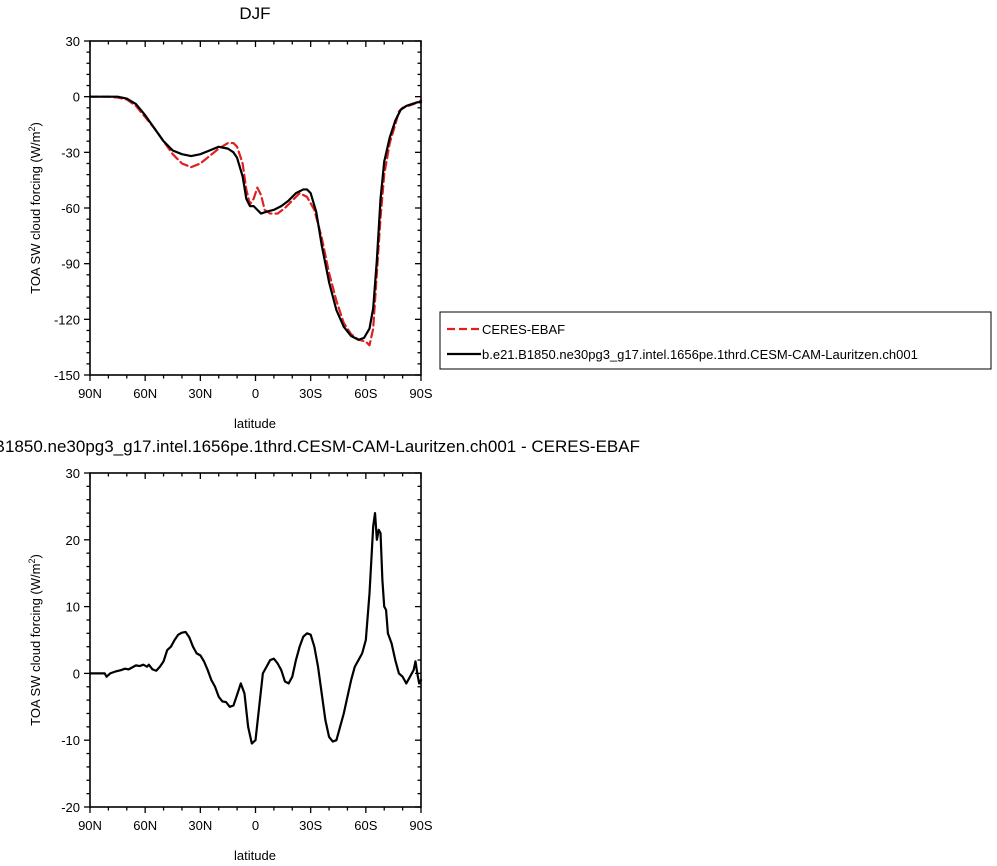  I want to click on bottom-x-tick-labels: 90N 60N 30N 0 30S 60S 90S, so click(255, 825).